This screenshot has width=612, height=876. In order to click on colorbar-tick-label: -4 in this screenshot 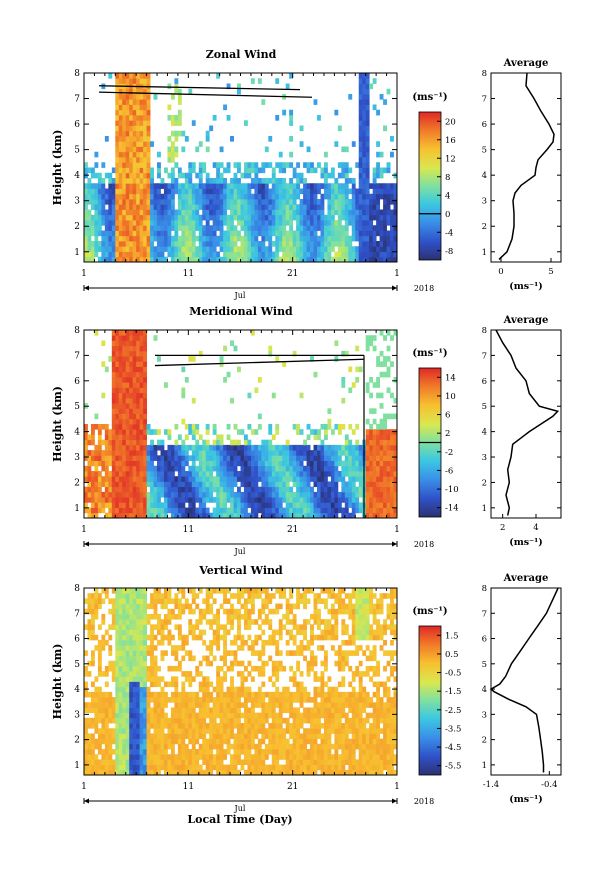, I will do `click(449, 233)`.